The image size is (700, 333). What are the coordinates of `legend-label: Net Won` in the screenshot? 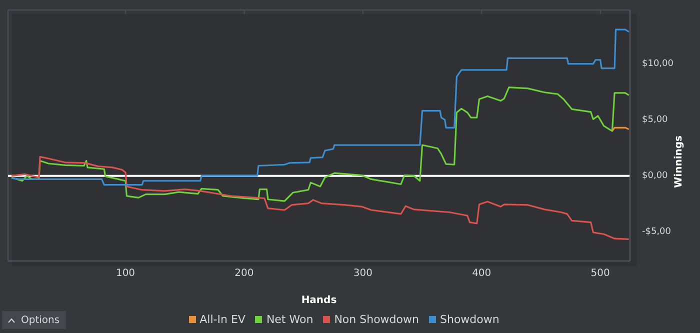 It's located at (290, 319).